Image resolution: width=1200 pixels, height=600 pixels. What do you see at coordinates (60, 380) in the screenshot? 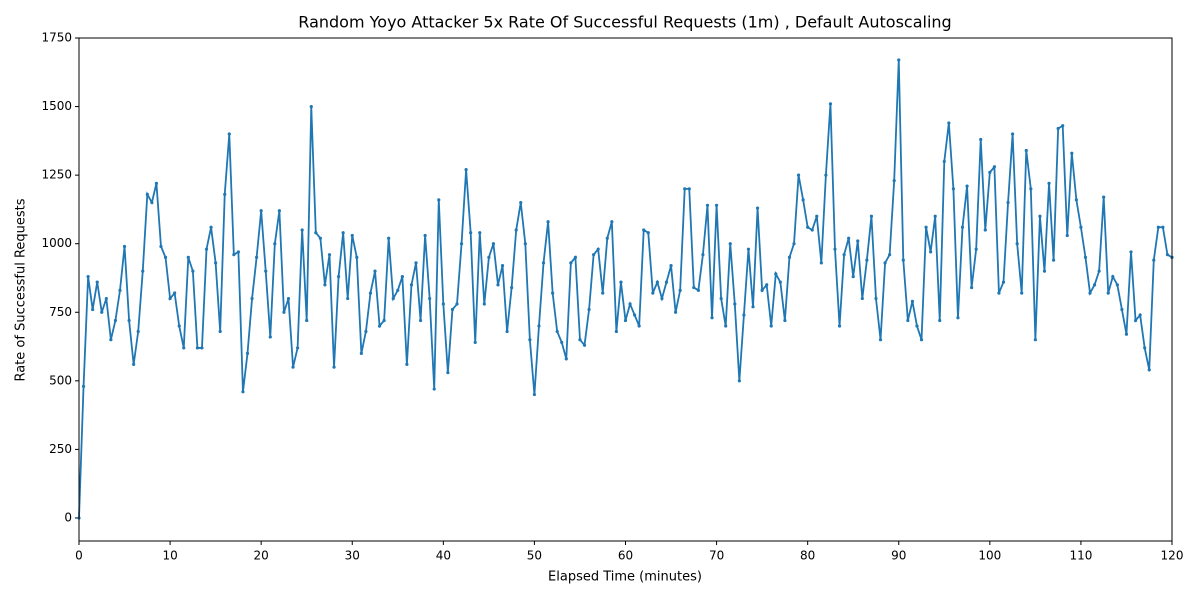
I see `y-tick-label: 500` at bounding box center [60, 380].